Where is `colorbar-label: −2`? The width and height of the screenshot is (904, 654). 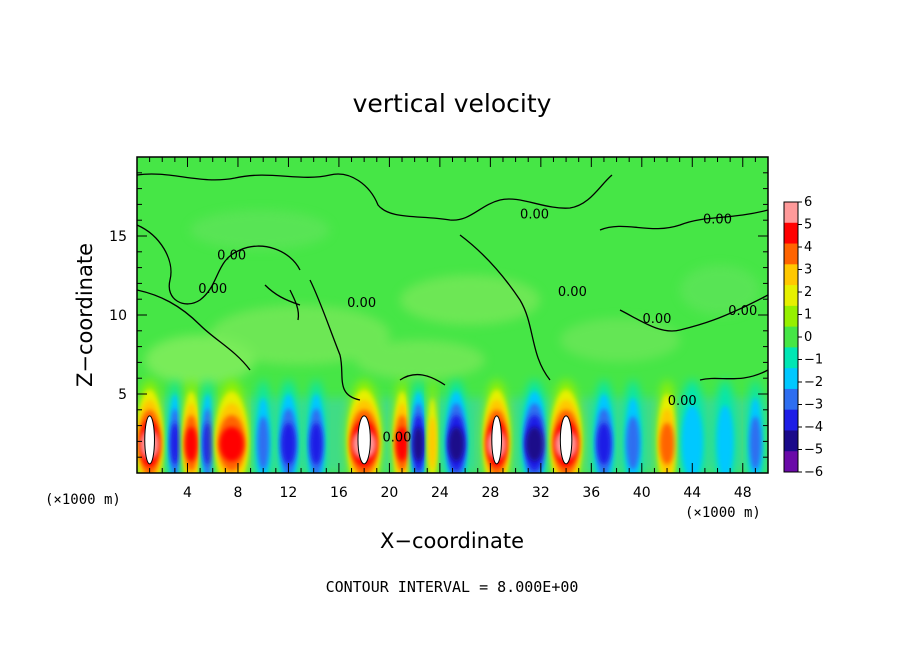 colorbar-label: −2 is located at coordinates (813, 382).